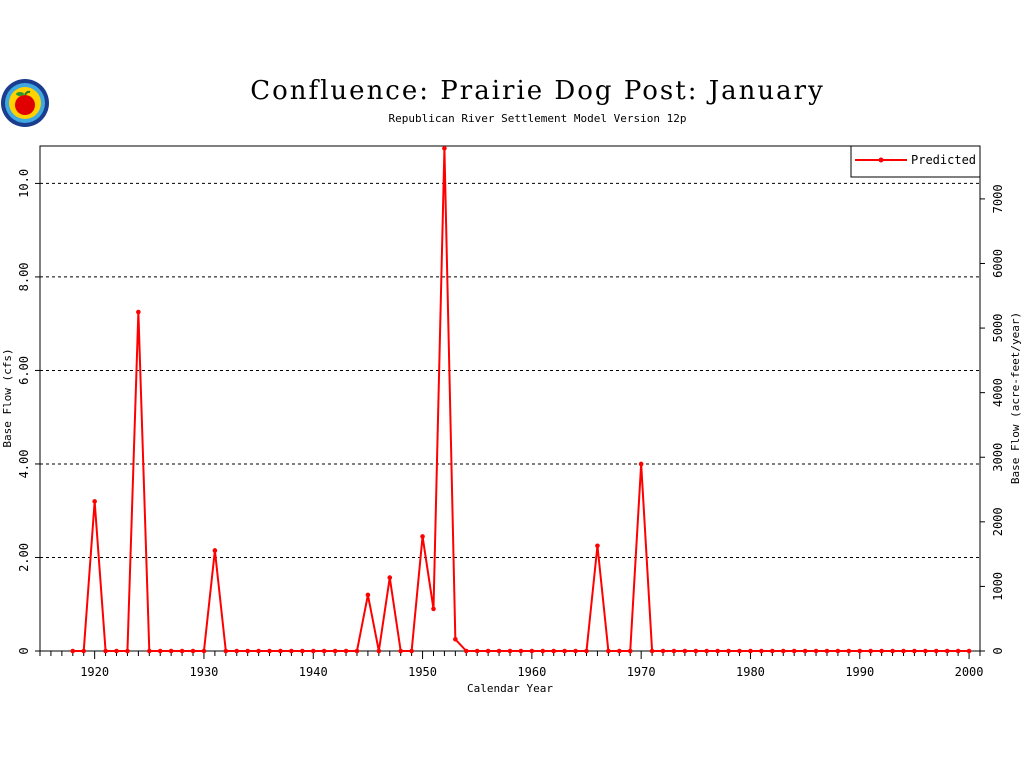  What do you see at coordinates (750, 672) in the screenshot?
I see `x-tick-label: 1980` at bounding box center [750, 672].